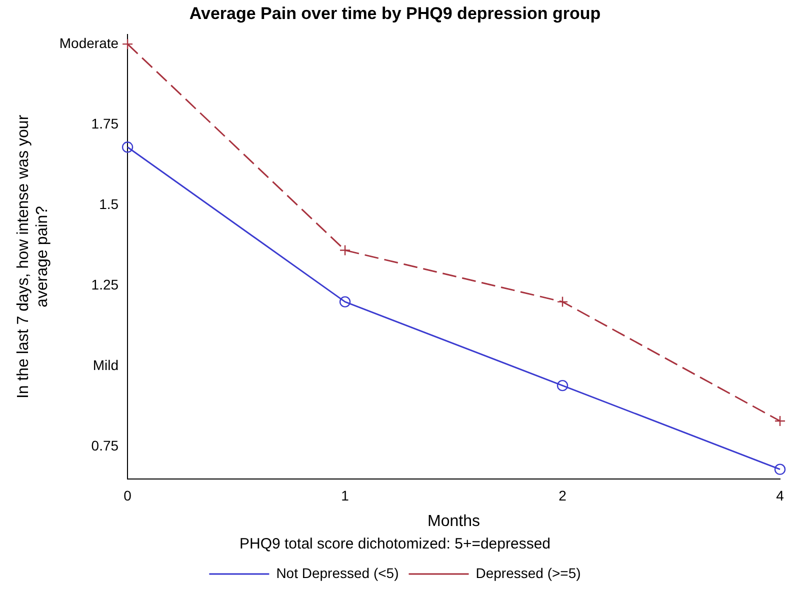 The height and width of the screenshot is (597, 800). I want to click on y-axis-title: In the last 7 days, how intense was your average pain?, so click(33, 256).